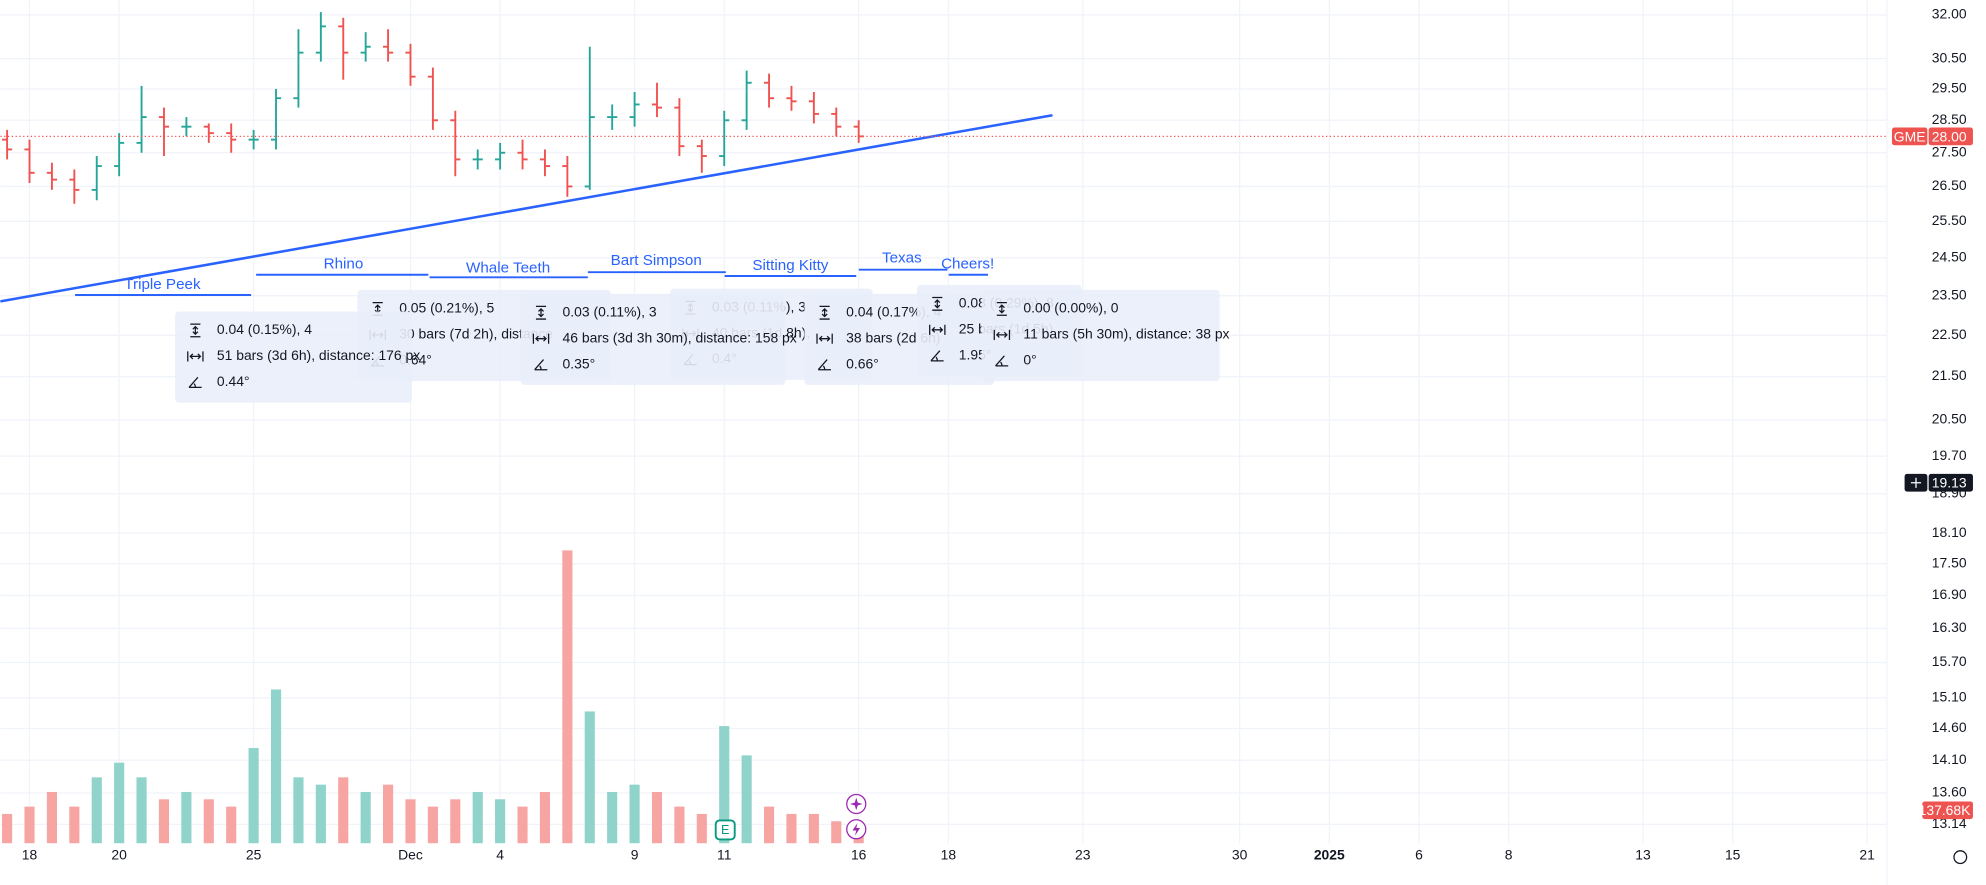  I want to click on x-tick-label: 20, so click(119, 855).